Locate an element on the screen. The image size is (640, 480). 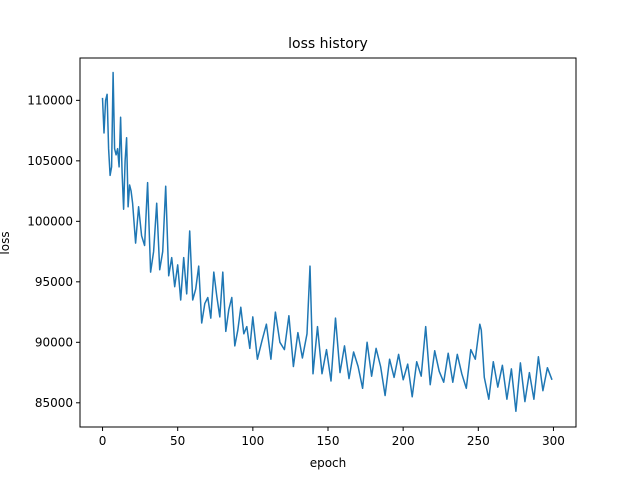
x-tick-label: 50 is located at coordinates (177, 441).